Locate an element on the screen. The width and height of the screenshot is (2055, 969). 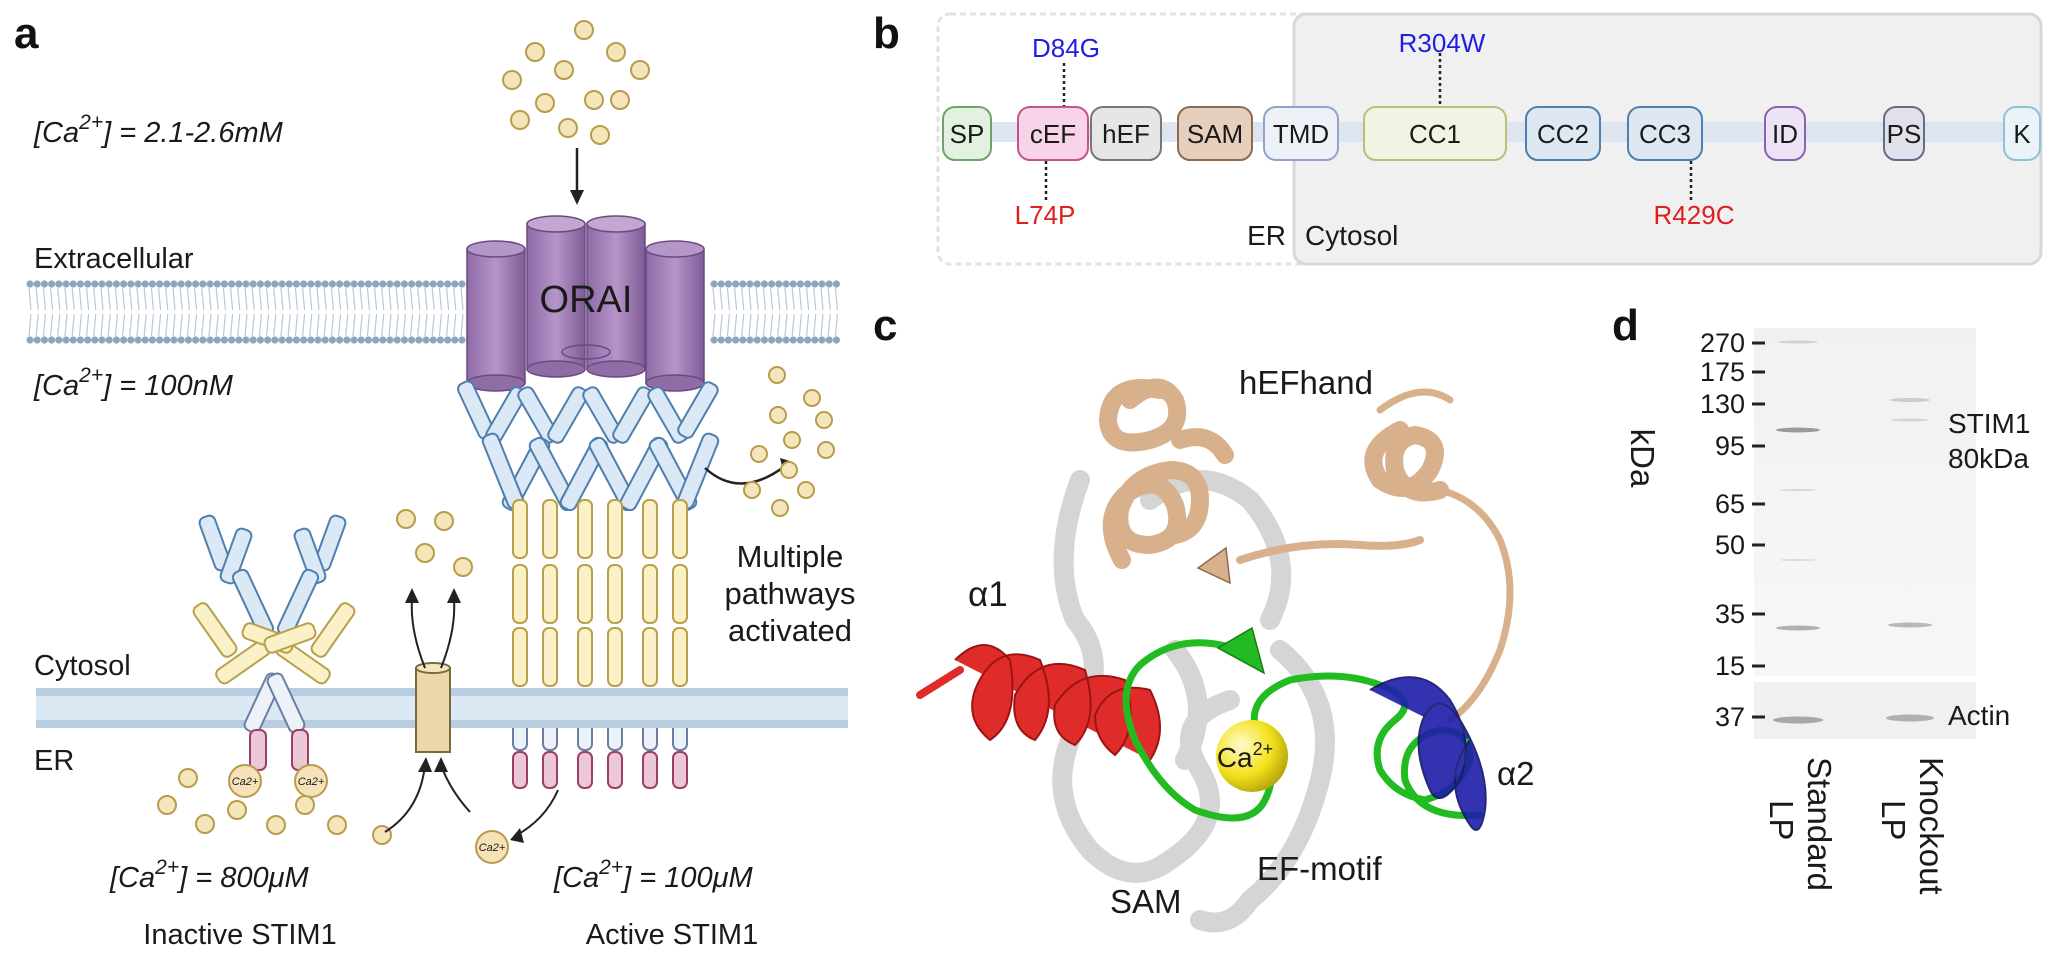
actin-tick: 37 is located at coordinates (1730, 717).